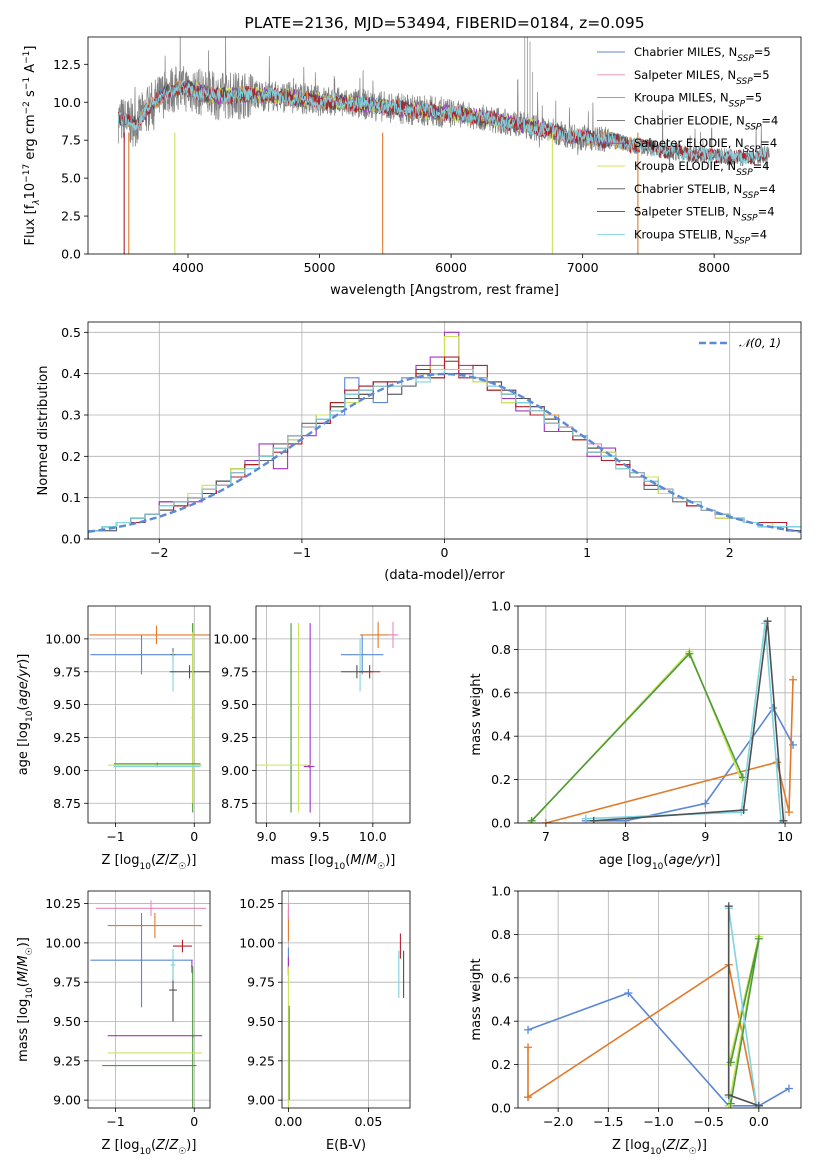  What do you see at coordinates (660, 862) in the screenshot?
I see `x-axis-label: age [log10(age/yr)]` at bounding box center [660, 862].